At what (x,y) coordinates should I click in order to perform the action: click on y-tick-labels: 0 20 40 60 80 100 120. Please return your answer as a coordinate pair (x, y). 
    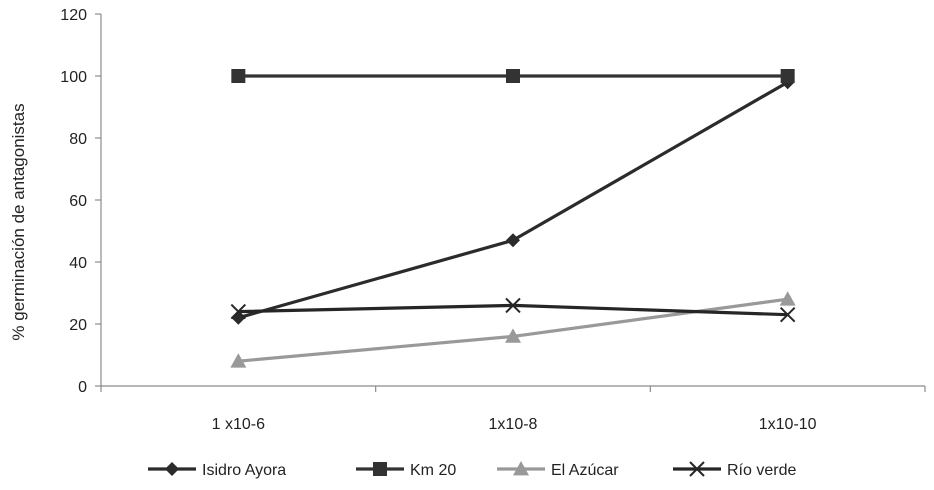
    Looking at the image, I should click on (73, 201).